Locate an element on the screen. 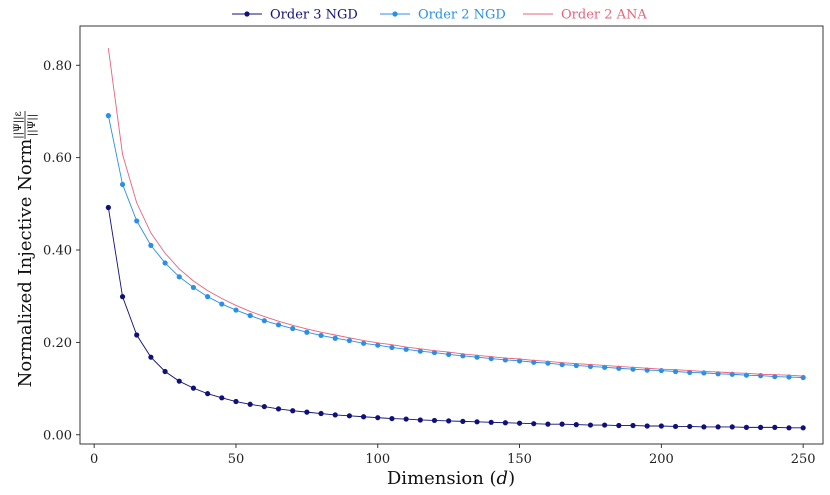  x-tick-label: 150 is located at coordinates (519, 459).